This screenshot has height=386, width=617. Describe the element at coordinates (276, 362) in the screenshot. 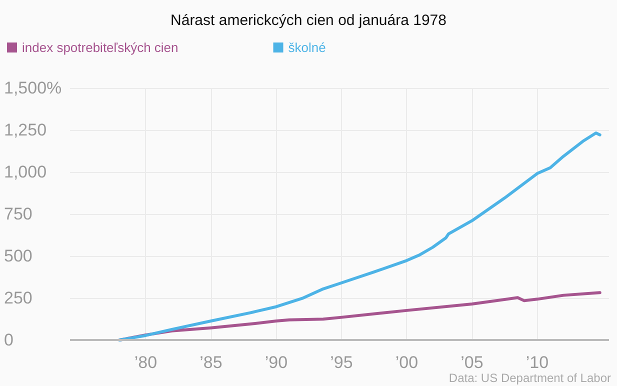

I see `x-tick-label: ’90` at that location.